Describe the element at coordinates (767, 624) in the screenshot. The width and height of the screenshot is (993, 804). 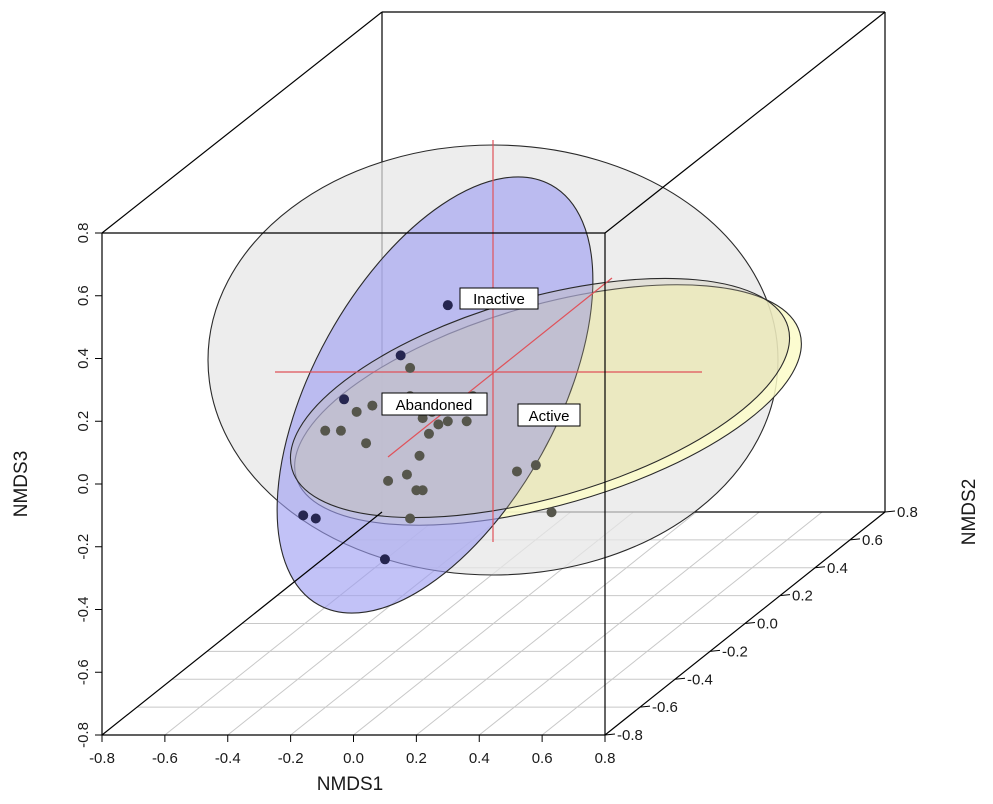
I see `z-tick-label: 0.0` at that location.